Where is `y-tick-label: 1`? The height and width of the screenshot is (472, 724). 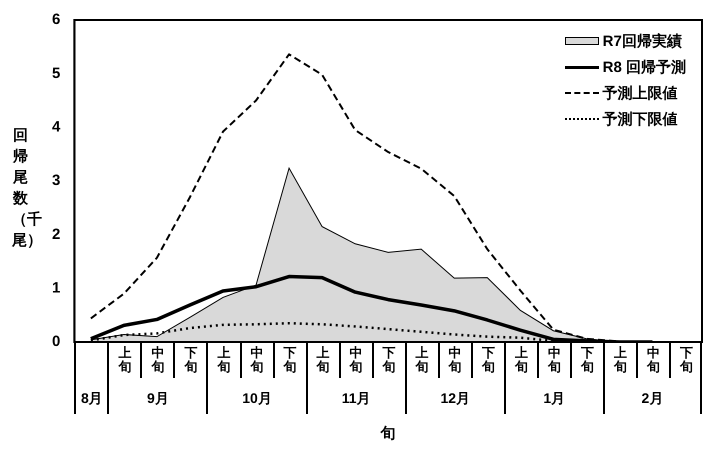 y-tick-label: 1 is located at coordinates (56, 287).